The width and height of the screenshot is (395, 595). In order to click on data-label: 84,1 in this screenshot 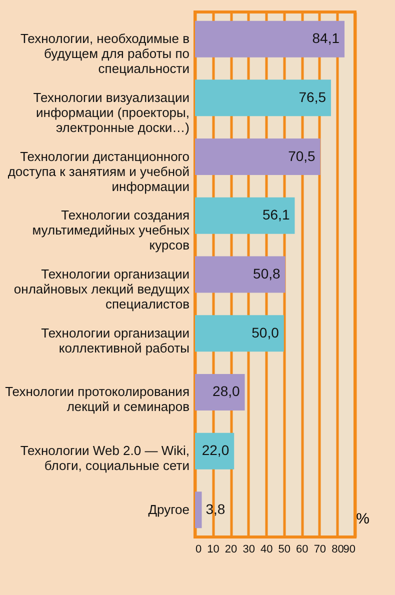, I will do `click(326, 38)`.